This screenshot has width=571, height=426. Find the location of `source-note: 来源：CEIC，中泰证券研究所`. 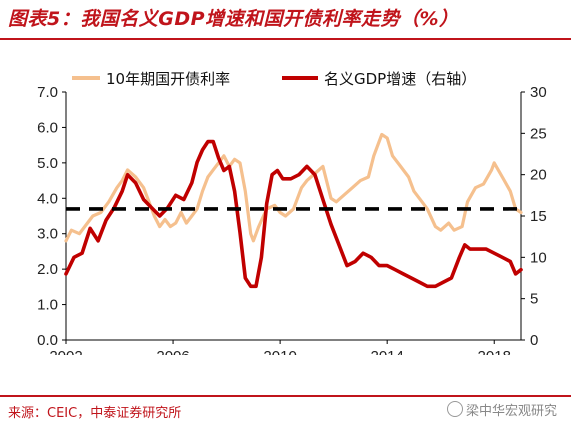

source-note: 来源：CEIC，中泰证券研究所 is located at coordinates (95, 413).